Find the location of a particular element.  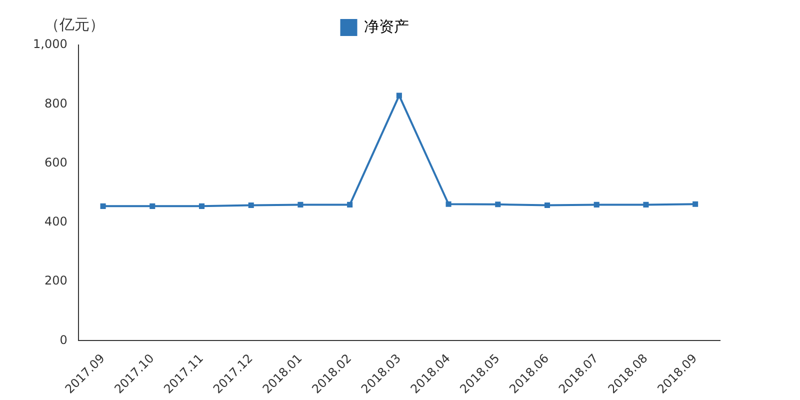

legend-label: 净资产 is located at coordinates (386, 26).